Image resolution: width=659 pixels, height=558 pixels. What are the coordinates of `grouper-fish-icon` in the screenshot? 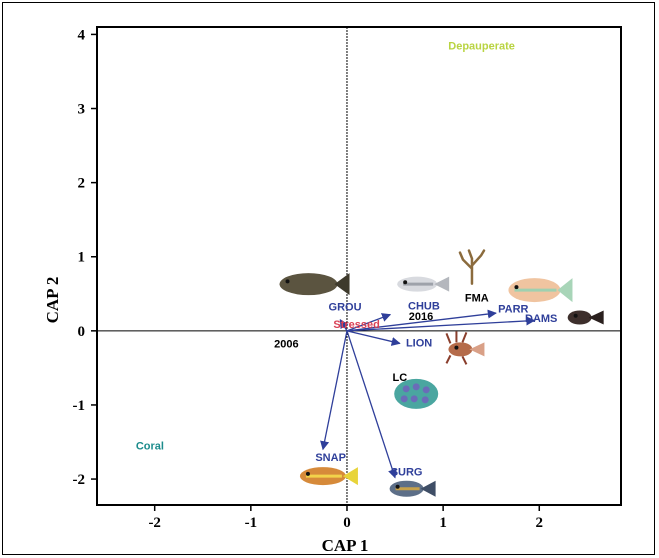 It's located at (314, 284).